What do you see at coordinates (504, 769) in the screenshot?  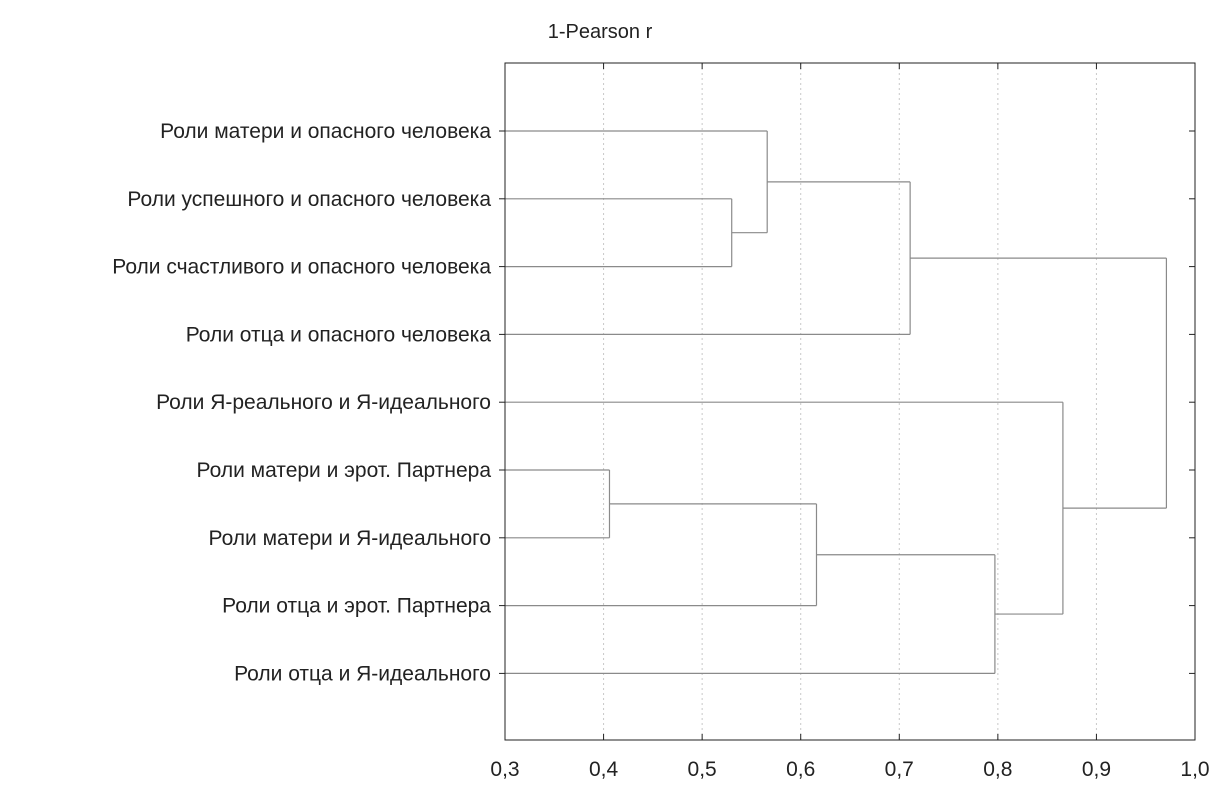 I see `x-tick-label: 0,3` at bounding box center [504, 769].